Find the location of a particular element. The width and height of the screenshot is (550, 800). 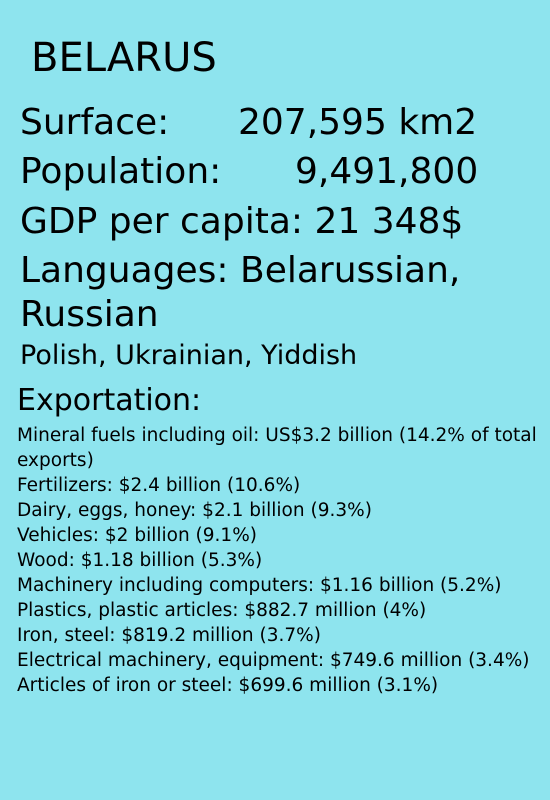

surface-value: 207,595 km2 is located at coordinates (358, 122).